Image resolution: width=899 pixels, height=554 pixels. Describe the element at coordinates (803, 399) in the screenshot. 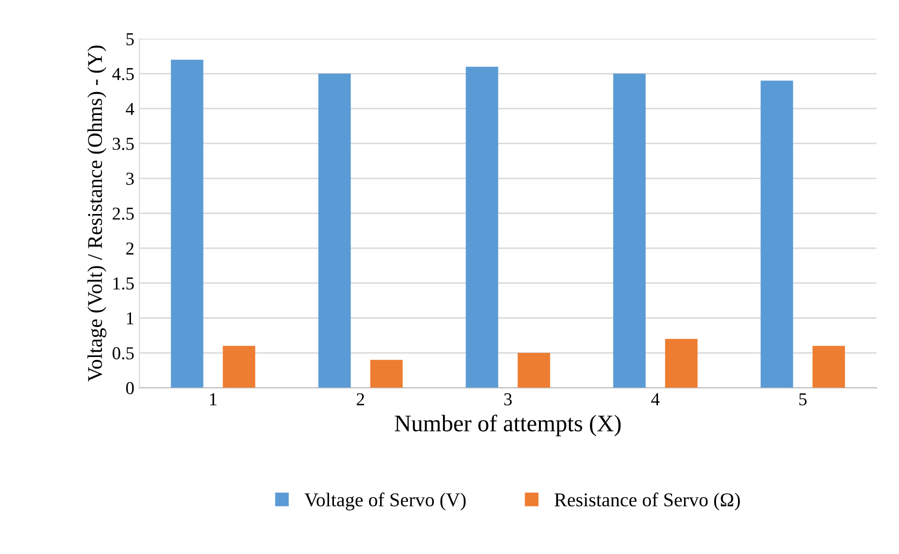

I see `x-tick-label: 5` at that location.